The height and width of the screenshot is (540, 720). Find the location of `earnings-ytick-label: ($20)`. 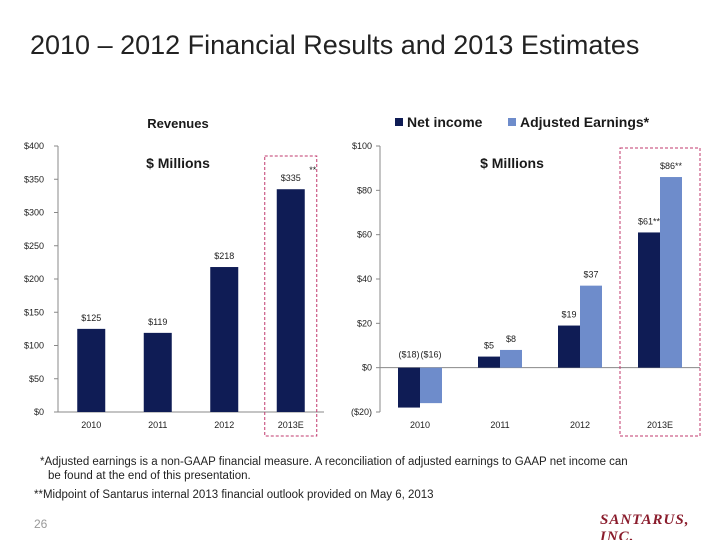

earnings-ytick-label: ($20) is located at coordinates (361, 412).